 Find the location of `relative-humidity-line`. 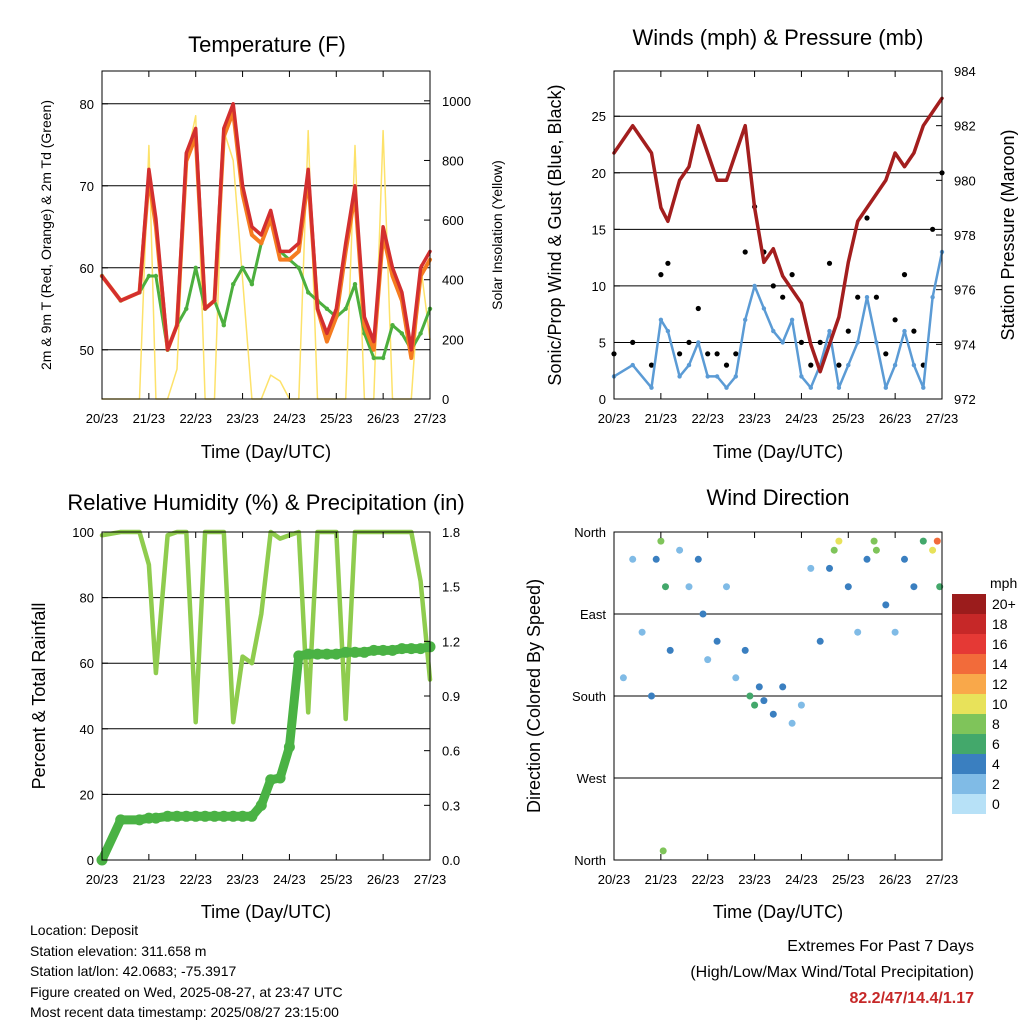

relative-humidity-line is located at coordinates (266, 627).